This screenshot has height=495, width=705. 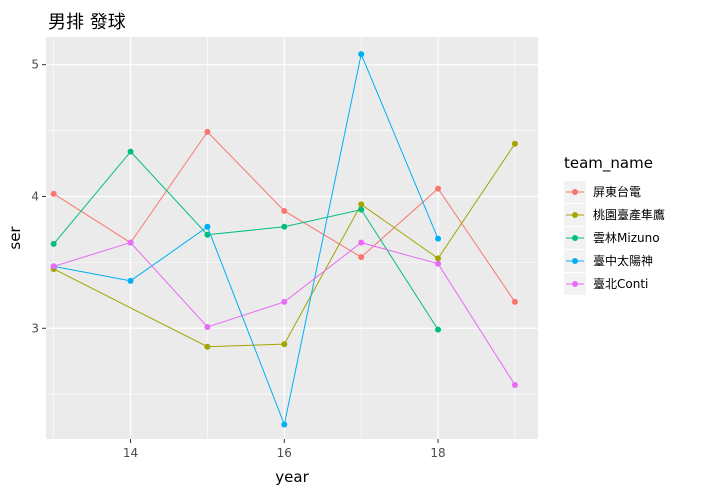 What do you see at coordinates (35, 328) in the screenshot?
I see `y-tick-label: 3` at bounding box center [35, 328].